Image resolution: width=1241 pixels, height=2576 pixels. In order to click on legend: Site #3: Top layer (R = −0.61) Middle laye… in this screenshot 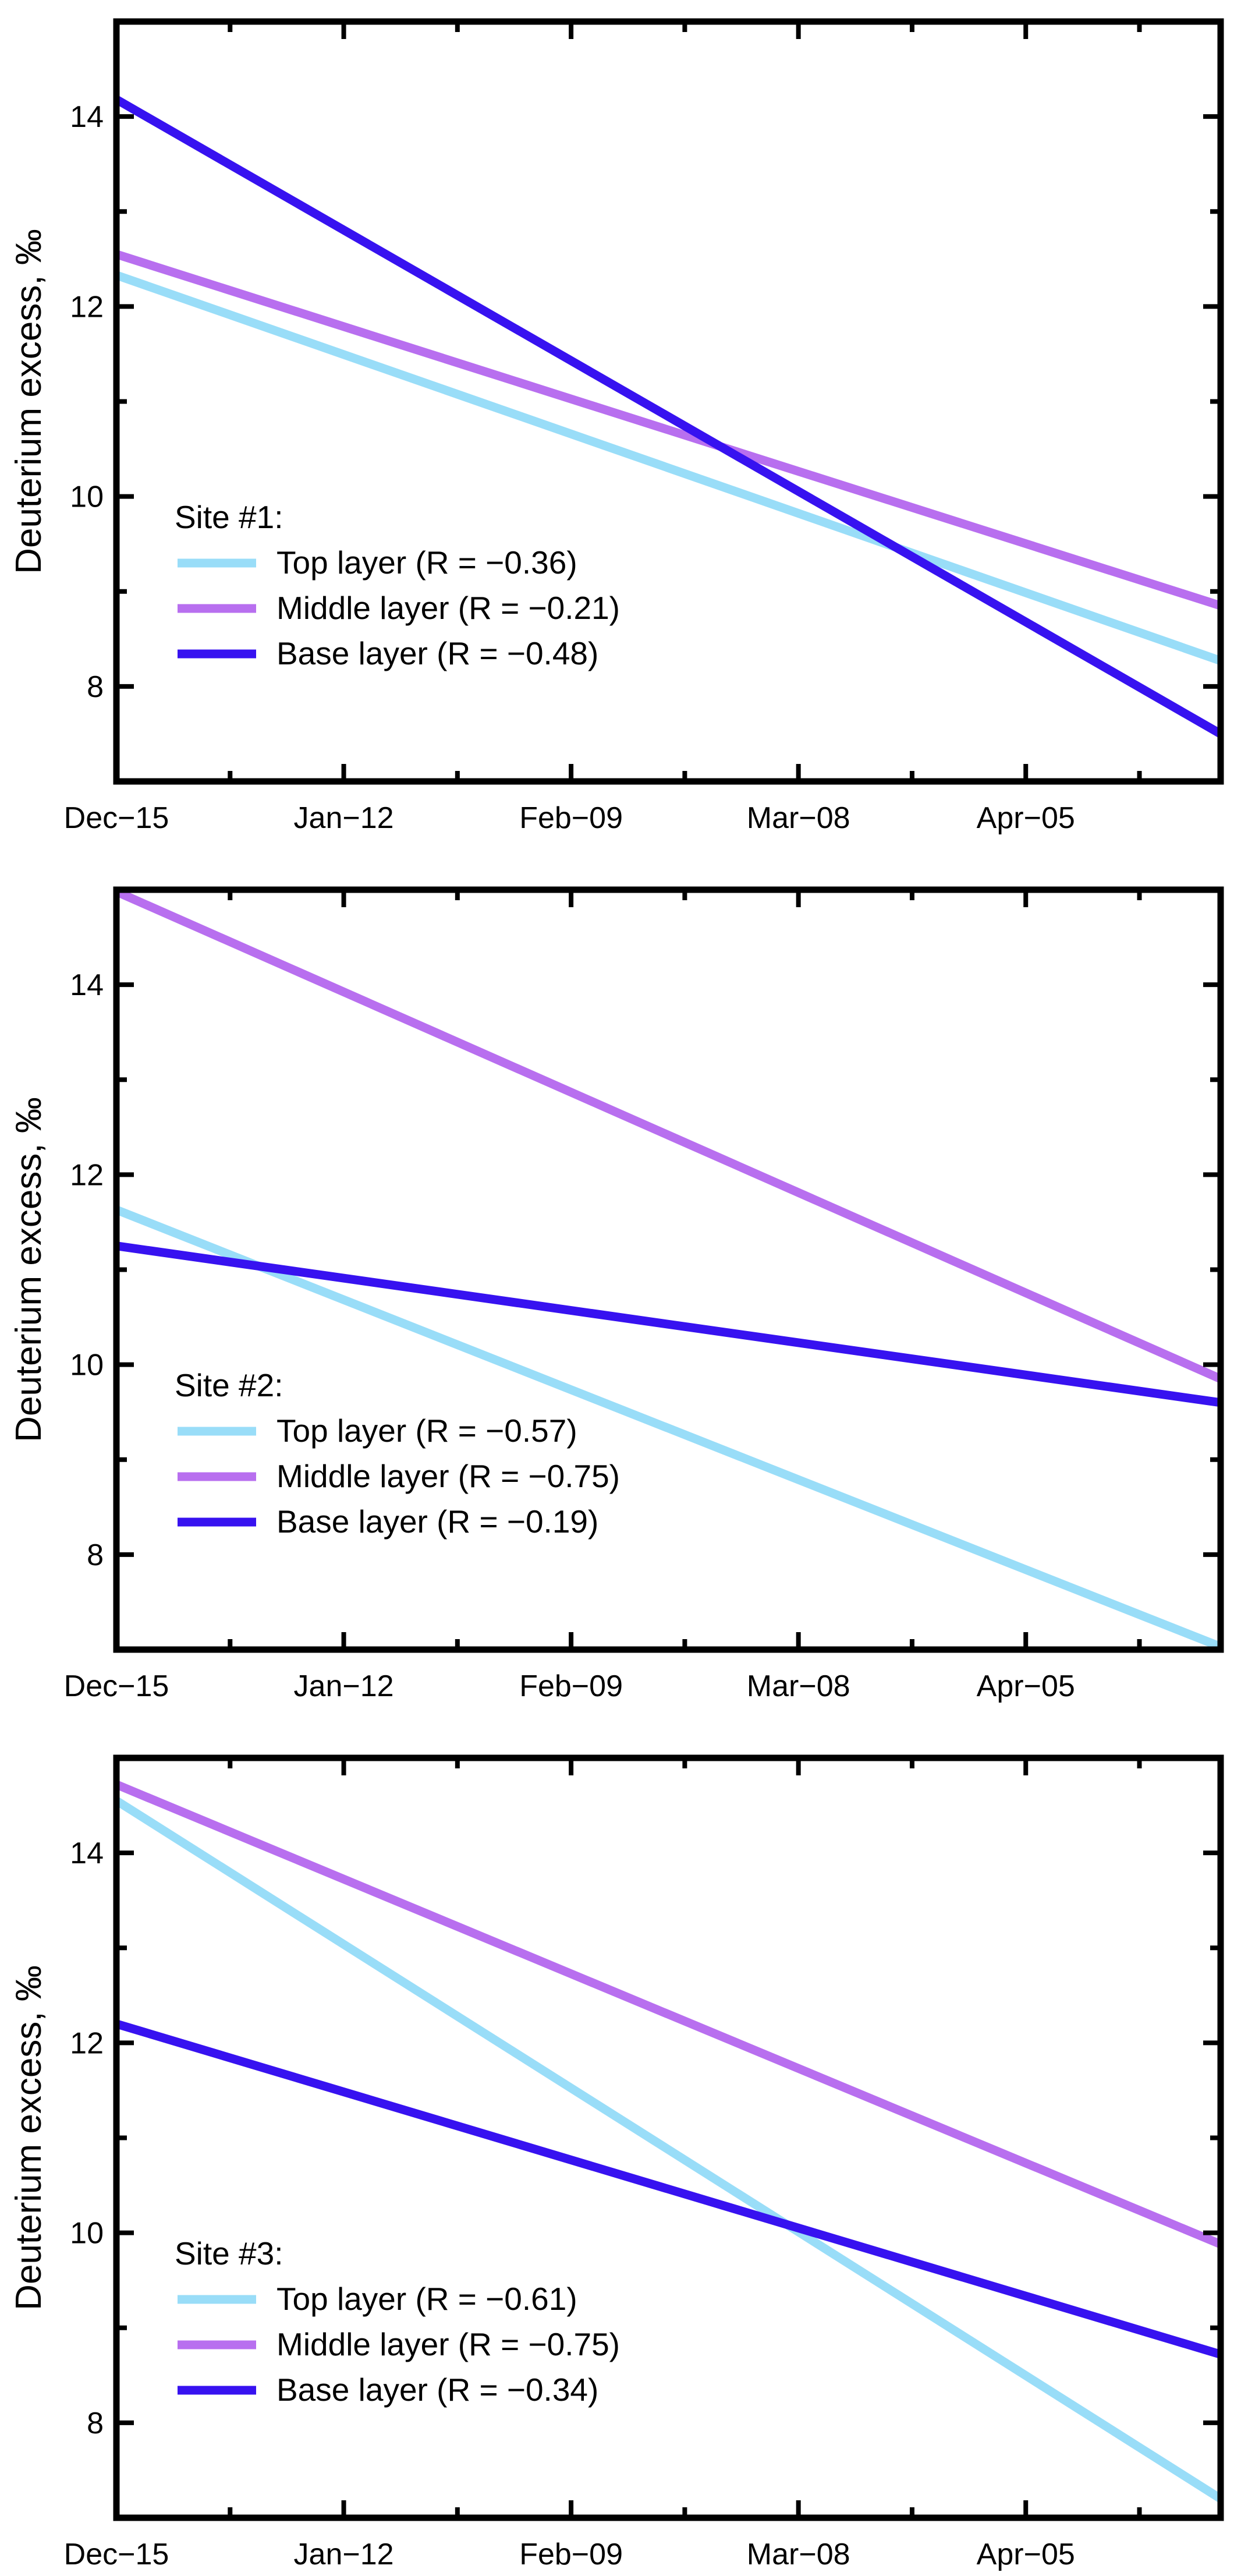, I will do `click(397, 2321)`.